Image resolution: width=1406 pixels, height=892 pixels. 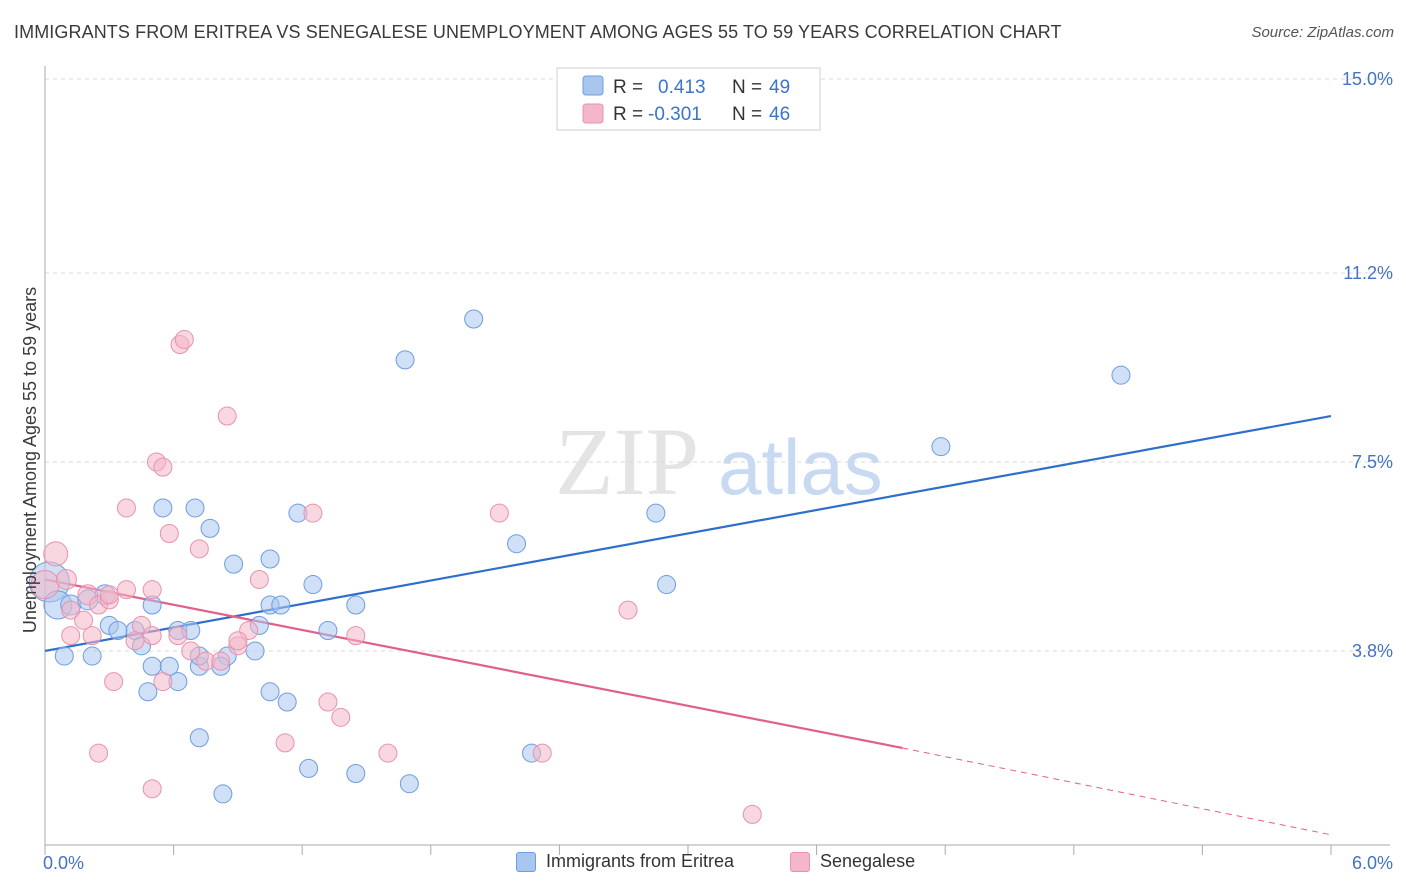 I want to click on legend-n-value-blue: 49, so click(x=779, y=87).